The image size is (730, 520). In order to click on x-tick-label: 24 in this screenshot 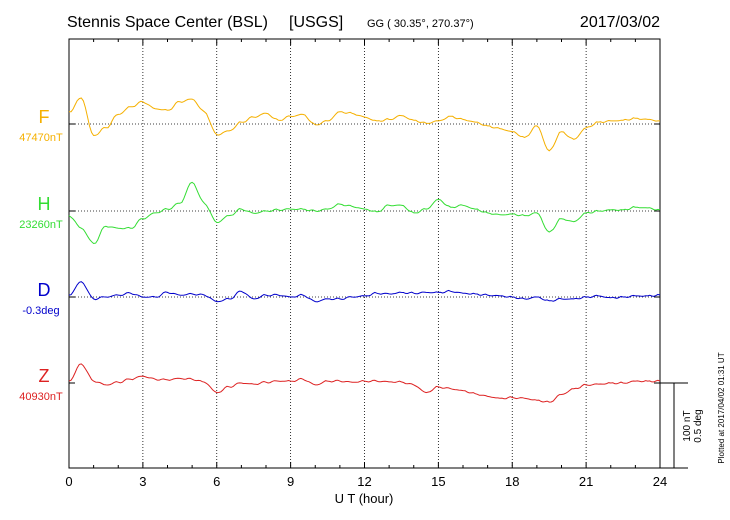, I will do `click(660, 481)`.